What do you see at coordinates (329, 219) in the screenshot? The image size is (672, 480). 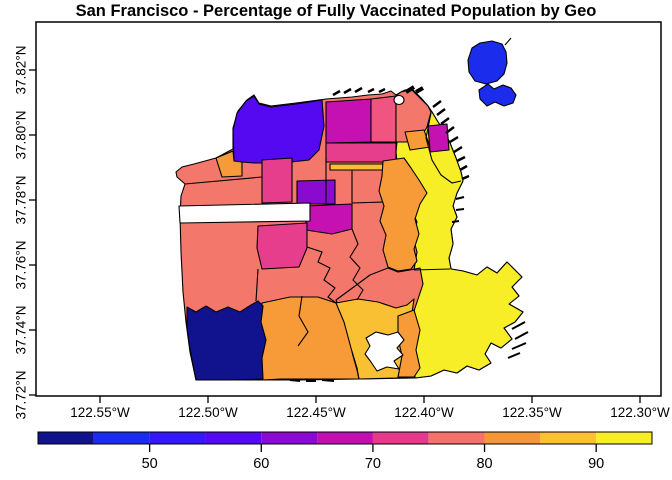 I see `region-castro` at bounding box center [329, 219].